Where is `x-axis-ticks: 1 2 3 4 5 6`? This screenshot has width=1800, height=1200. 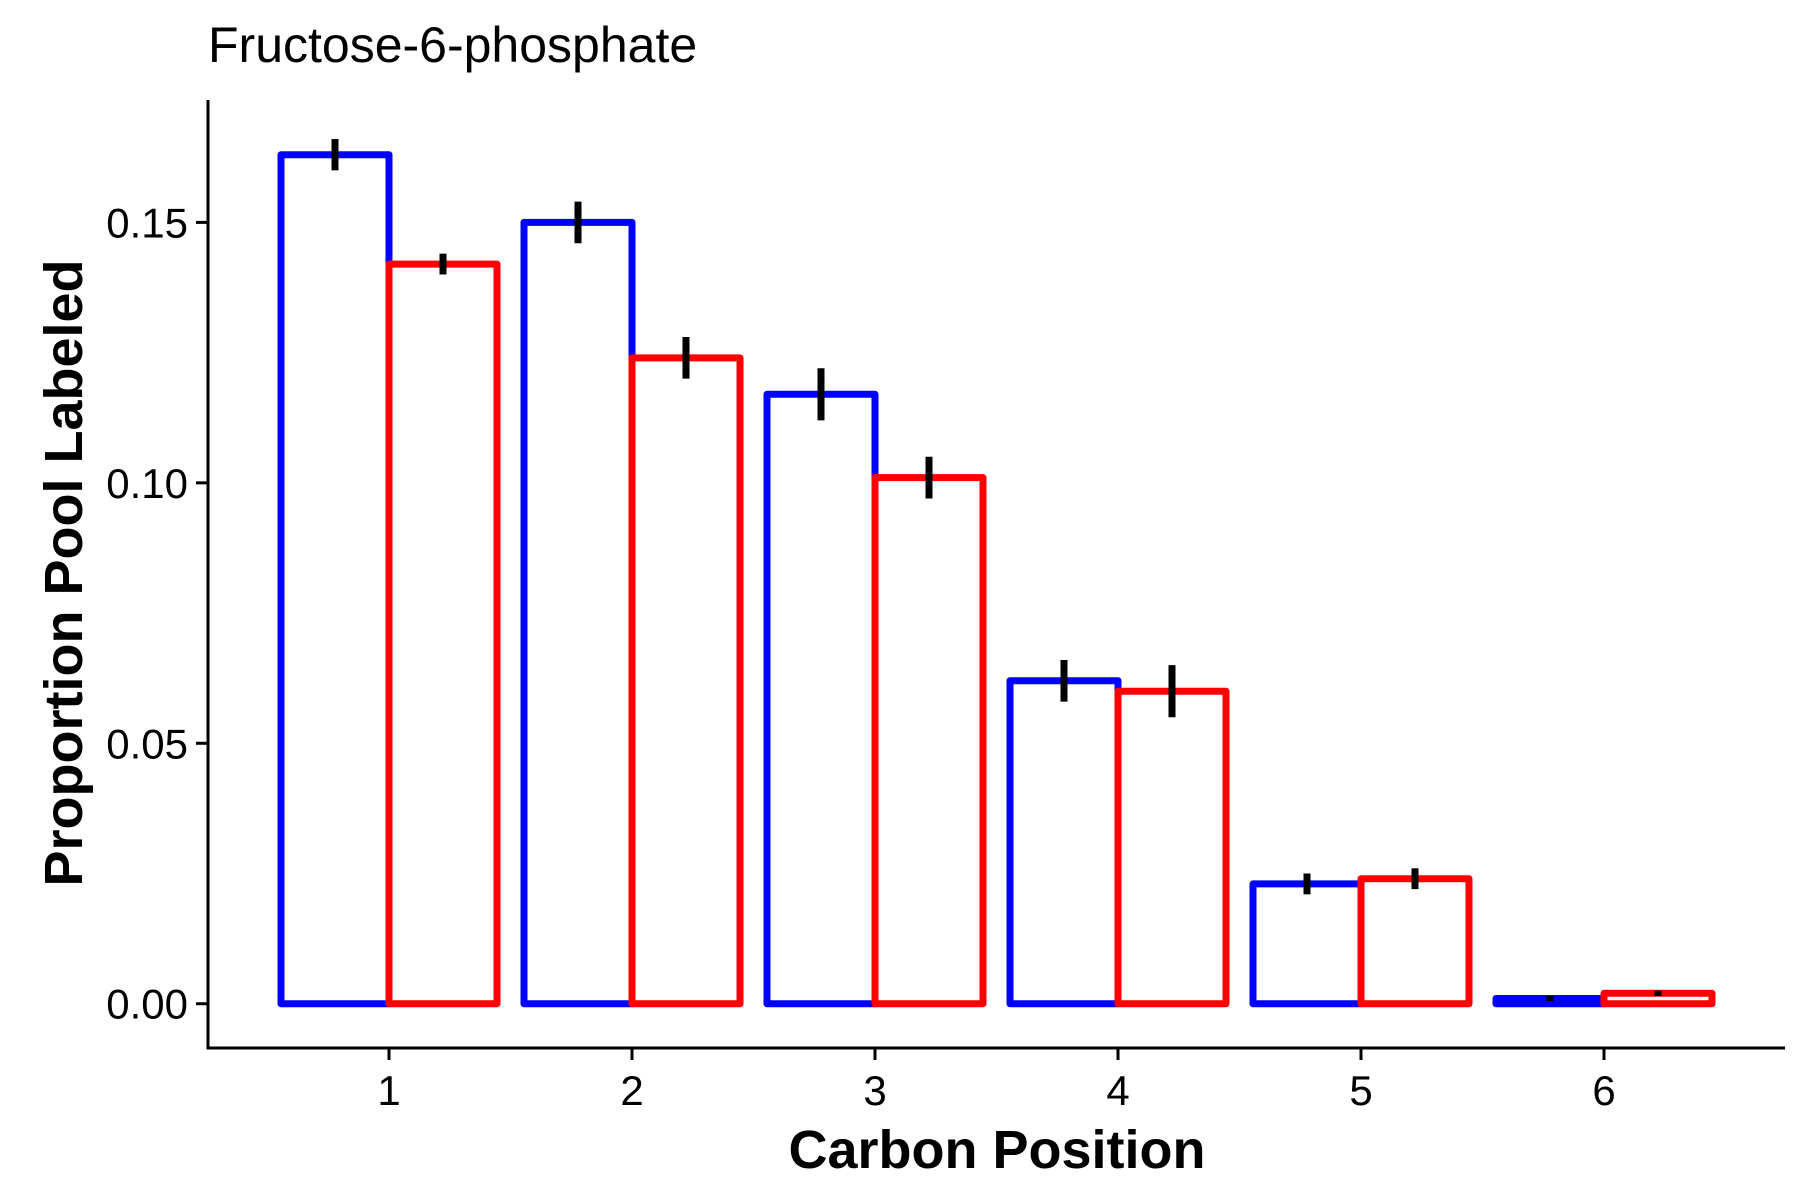
x-axis-ticks: 1 2 3 4 5 6 is located at coordinates (996, 1081).